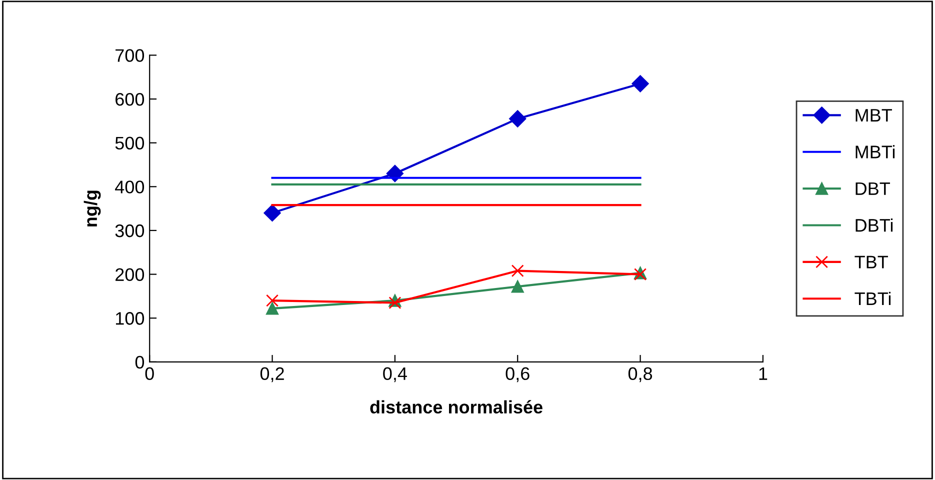 The height and width of the screenshot is (480, 935). What do you see at coordinates (129, 143) in the screenshot?
I see `y-tick-label: 500` at bounding box center [129, 143].